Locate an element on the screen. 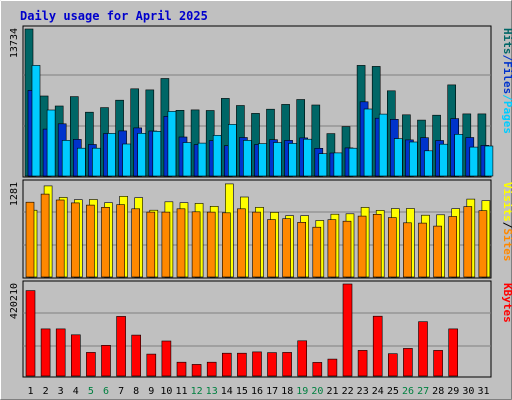 This screenshot has height=400, width=512. chart-title: Daily usage for April 2025 is located at coordinates (114, 16).